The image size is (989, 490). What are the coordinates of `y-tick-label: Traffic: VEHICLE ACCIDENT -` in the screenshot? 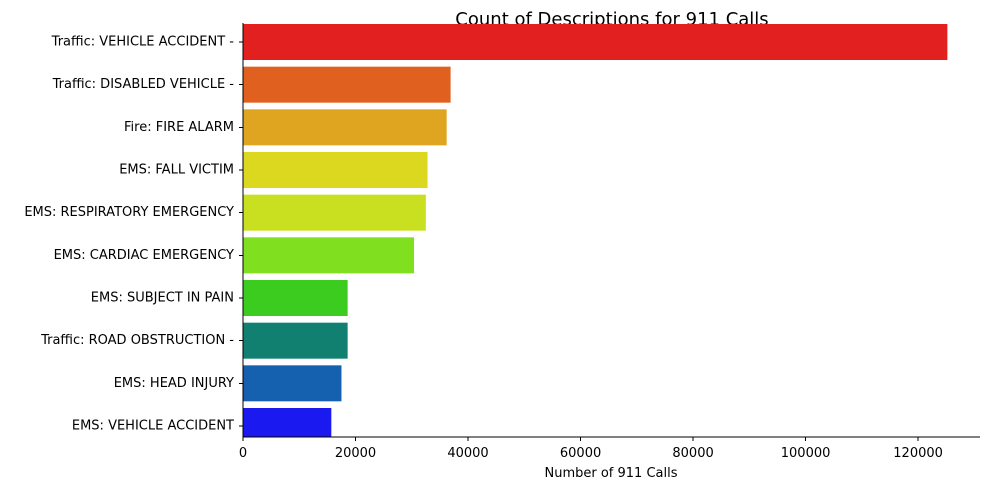 It's located at (143, 42).